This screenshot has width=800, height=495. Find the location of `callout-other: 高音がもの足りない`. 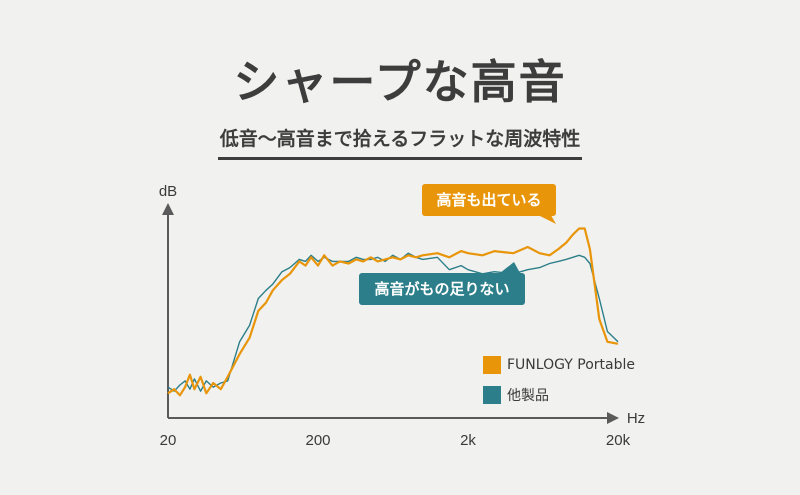

callout-other: 高音がもの足りない is located at coordinates (442, 289).